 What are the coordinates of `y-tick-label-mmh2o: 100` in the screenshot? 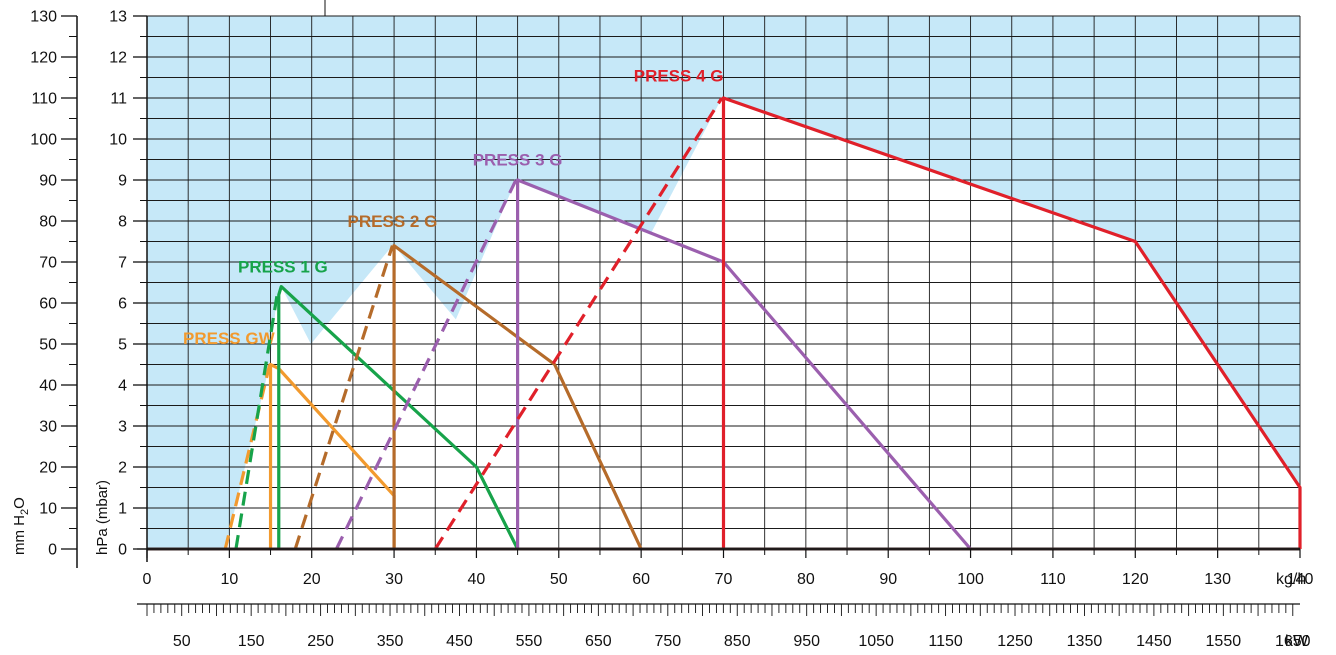 It's located at (43, 140).